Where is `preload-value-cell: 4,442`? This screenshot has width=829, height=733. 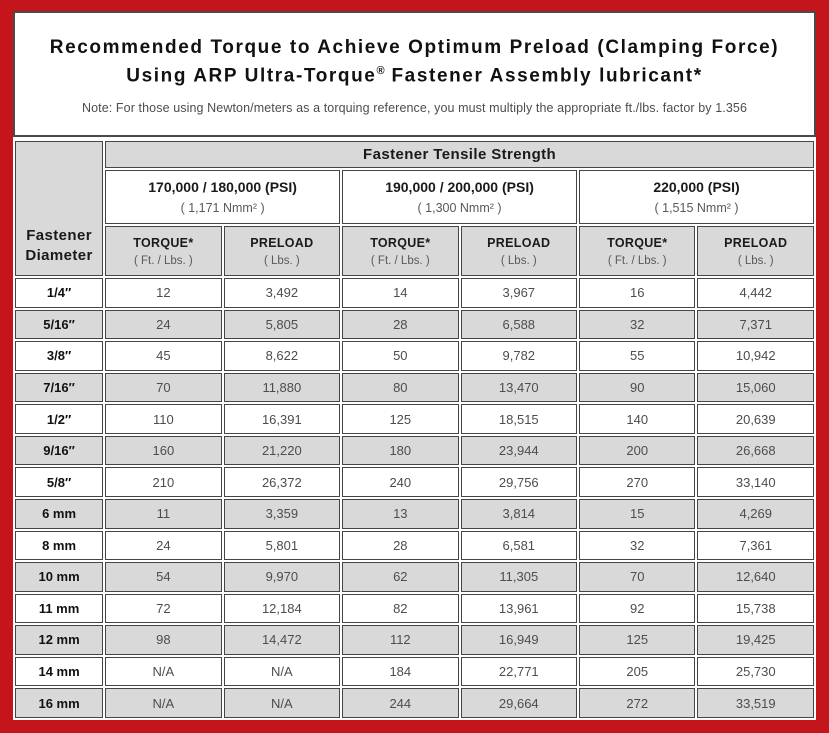 preload-value-cell: 4,442 is located at coordinates (755, 293).